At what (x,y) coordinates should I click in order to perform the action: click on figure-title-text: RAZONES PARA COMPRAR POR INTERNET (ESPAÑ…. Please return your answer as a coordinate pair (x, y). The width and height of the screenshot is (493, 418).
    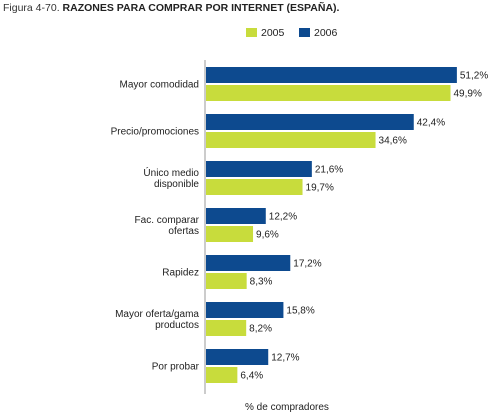
    Looking at the image, I should click on (201, 8).